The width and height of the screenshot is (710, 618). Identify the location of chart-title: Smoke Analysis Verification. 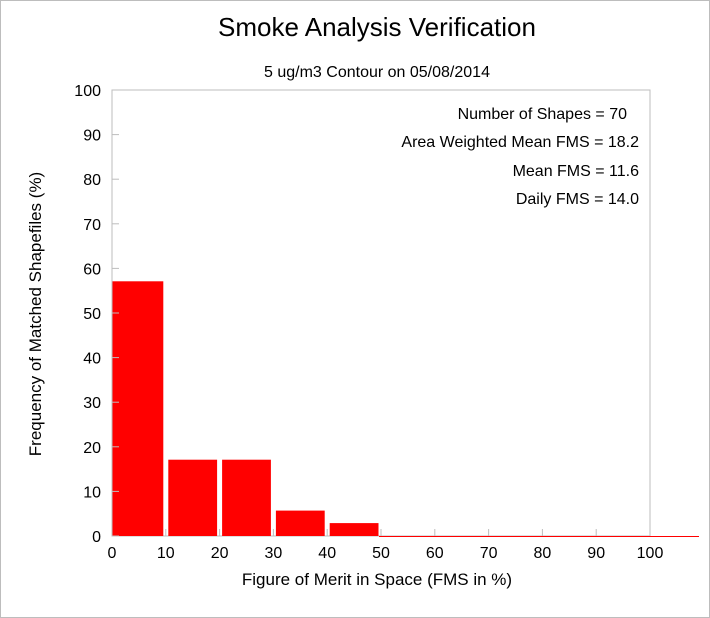
(377, 27).